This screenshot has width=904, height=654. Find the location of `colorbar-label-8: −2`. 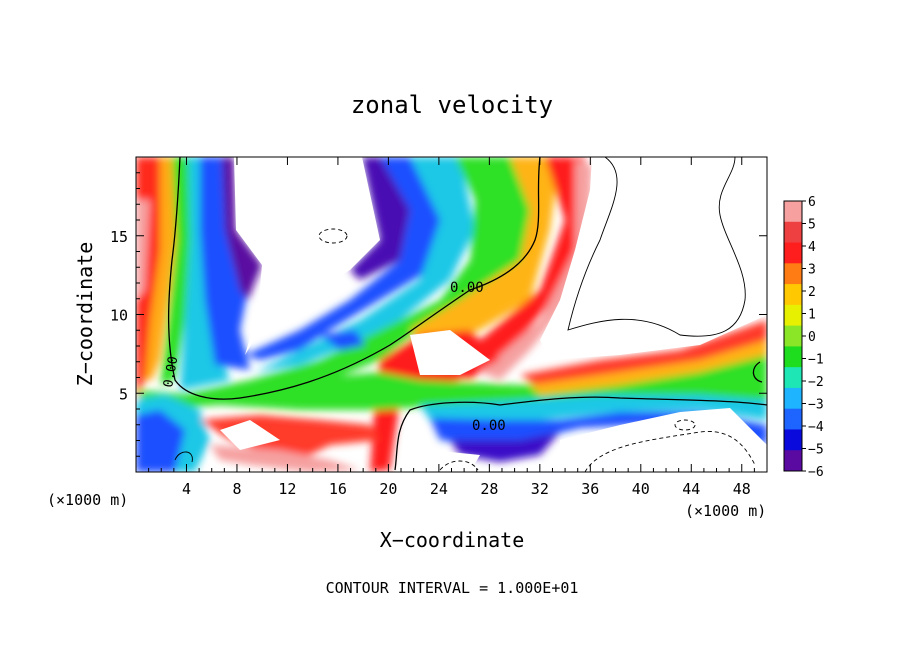

colorbar-label-8: −2 is located at coordinates (816, 382).